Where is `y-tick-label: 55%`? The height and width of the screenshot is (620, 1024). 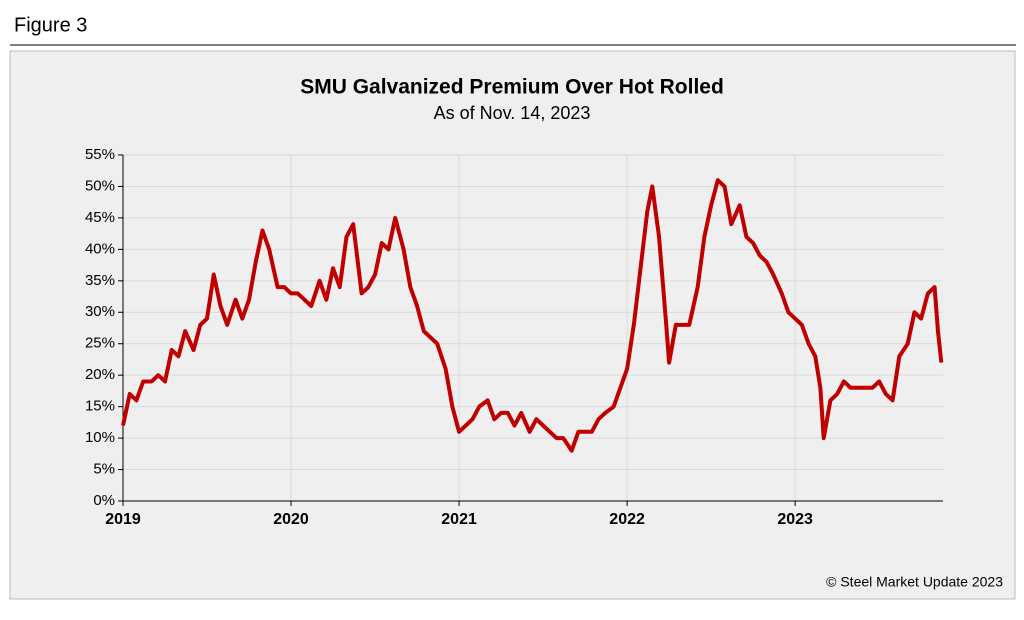 y-tick-label: 55% is located at coordinates (100, 154).